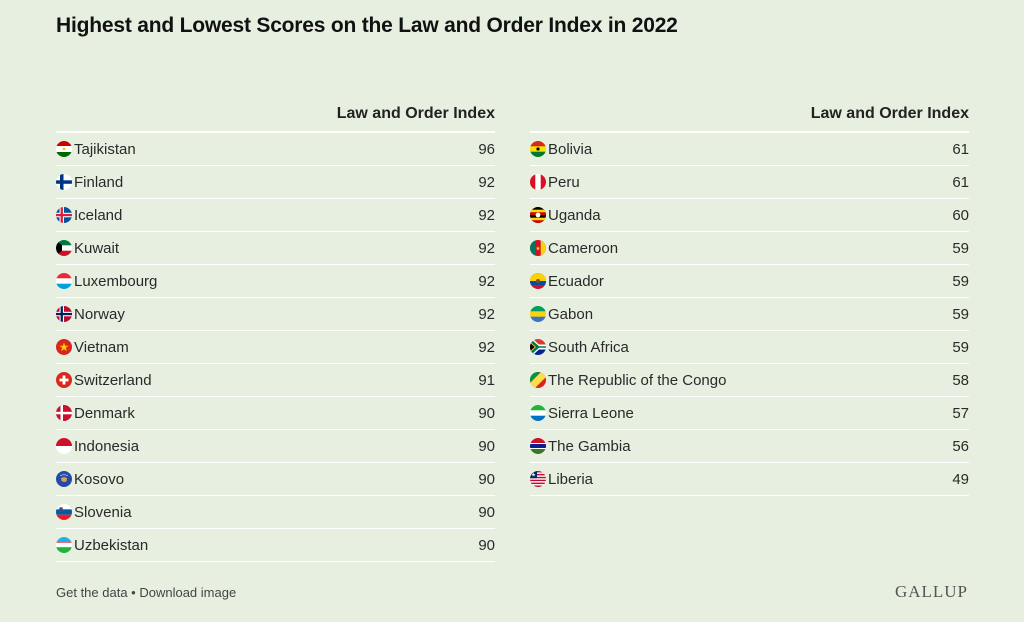 Image resolution: width=1024 pixels, height=622 pixels. What do you see at coordinates (960, 215) in the screenshot?
I see `index-value: 60` at bounding box center [960, 215].